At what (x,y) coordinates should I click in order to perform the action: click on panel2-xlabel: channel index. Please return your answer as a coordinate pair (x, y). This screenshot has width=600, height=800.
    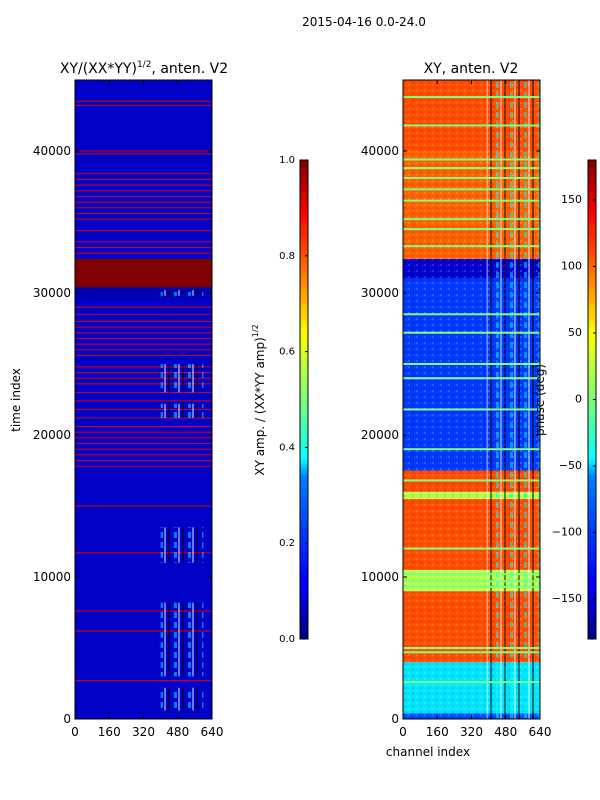
    Looking at the image, I should click on (428, 752).